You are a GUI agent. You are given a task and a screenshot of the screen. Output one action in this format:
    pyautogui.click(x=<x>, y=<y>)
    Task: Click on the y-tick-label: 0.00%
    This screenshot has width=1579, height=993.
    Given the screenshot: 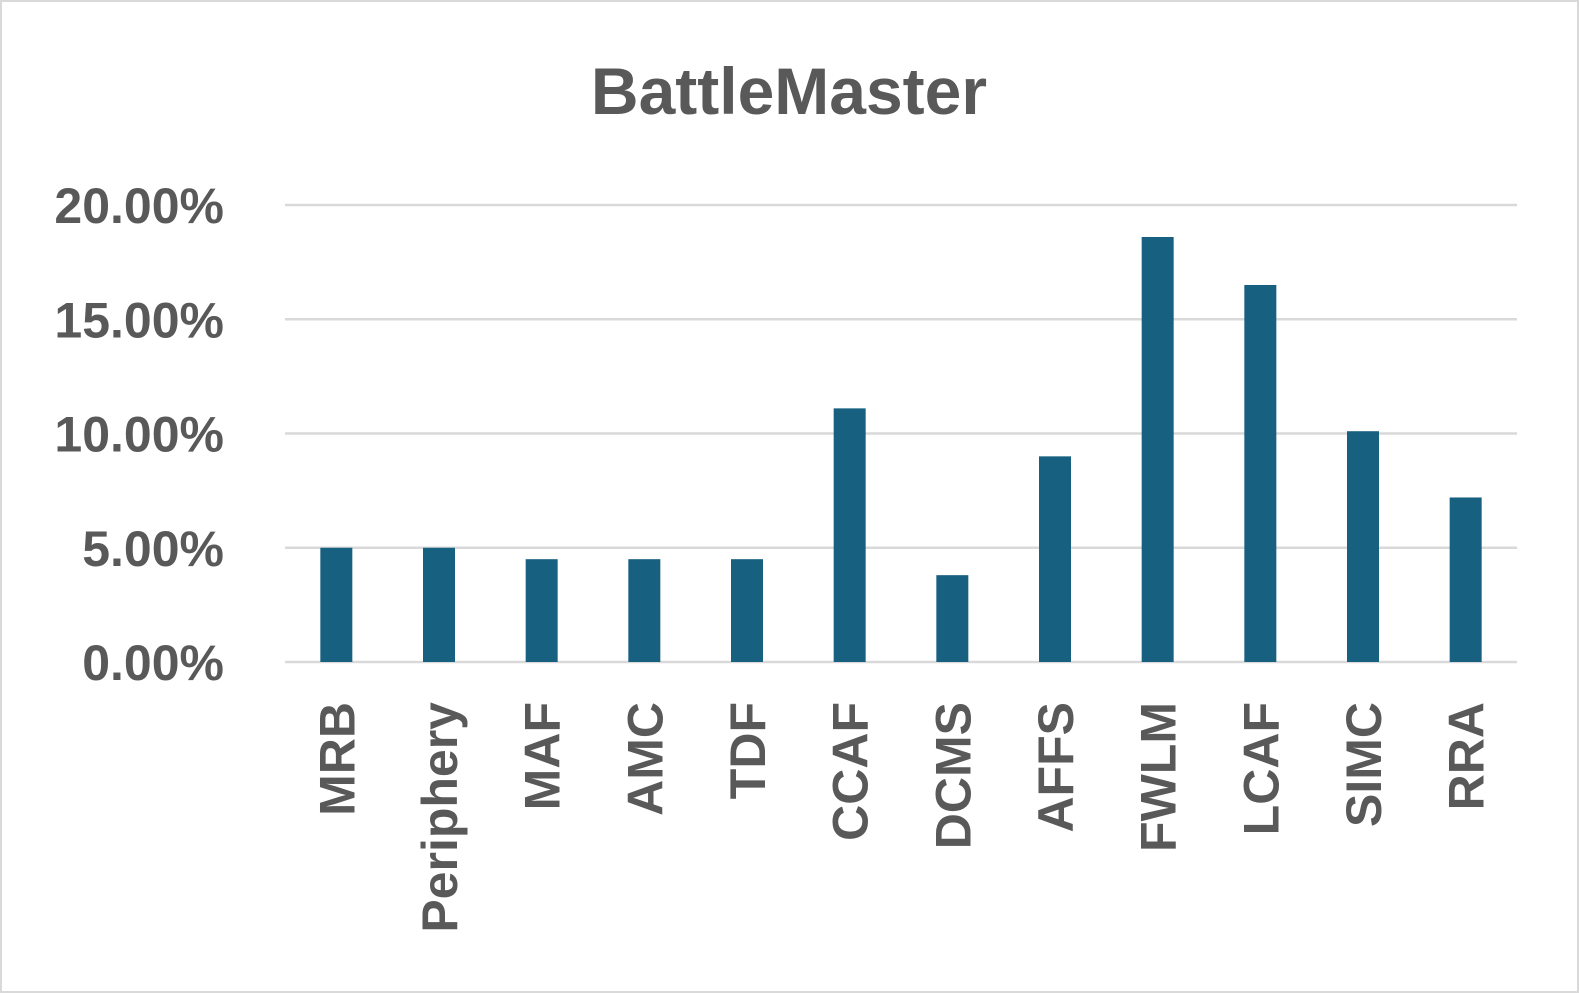 What is the action you would take?
    pyautogui.click(x=153, y=663)
    